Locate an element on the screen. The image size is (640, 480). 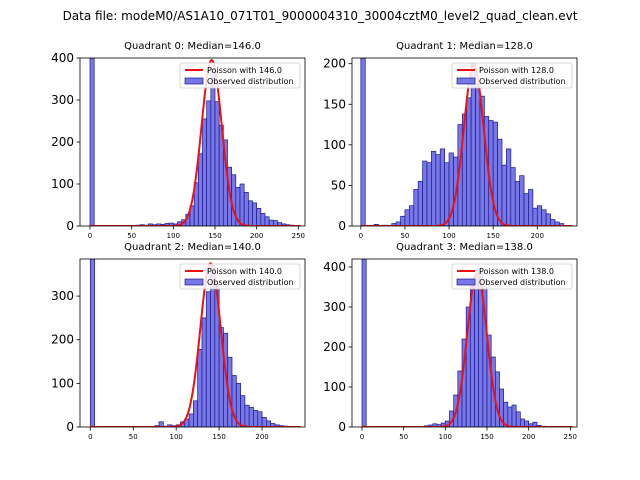
quadrant-0-legend: Poisson with 146.0 Observed distribution is located at coordinates (240, 75).